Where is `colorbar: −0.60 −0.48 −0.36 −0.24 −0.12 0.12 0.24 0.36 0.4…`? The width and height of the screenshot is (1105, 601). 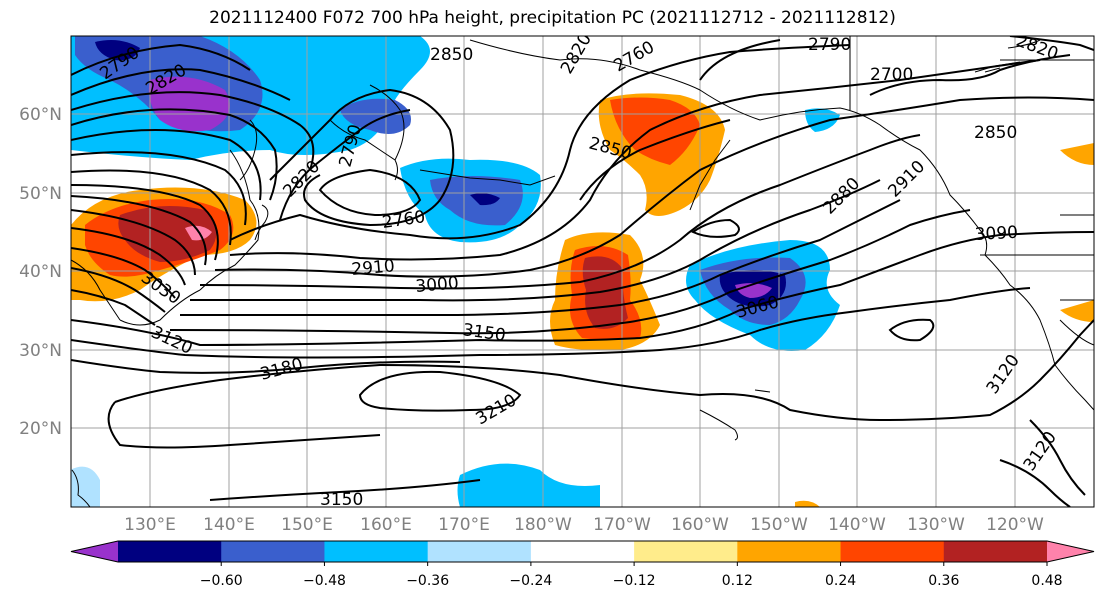
colorbar: −0.60 −0.48 −0.36 −0.24 −0.12 0.12 0.24 0.36 0.4… is located at coordinates (582, 564).